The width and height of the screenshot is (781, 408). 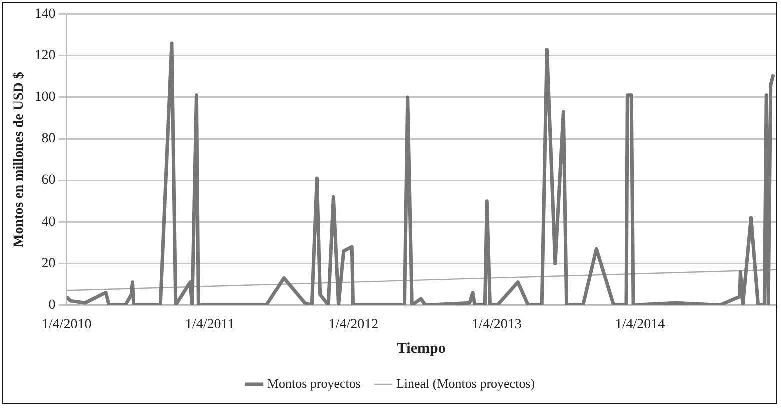 I want to click on y-tick-label: 60, so click(x=49, y=180).